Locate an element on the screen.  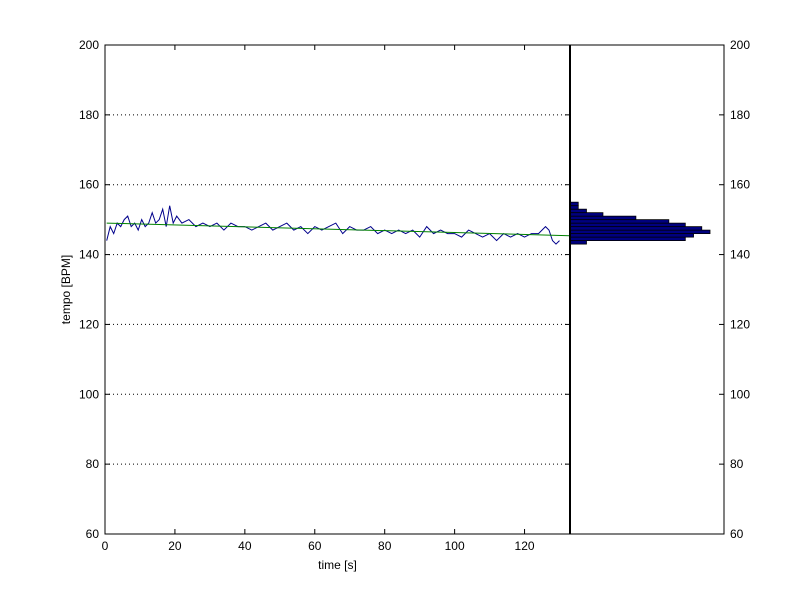
right-y-tick-label: 60 is located at coordinates (737, 534).